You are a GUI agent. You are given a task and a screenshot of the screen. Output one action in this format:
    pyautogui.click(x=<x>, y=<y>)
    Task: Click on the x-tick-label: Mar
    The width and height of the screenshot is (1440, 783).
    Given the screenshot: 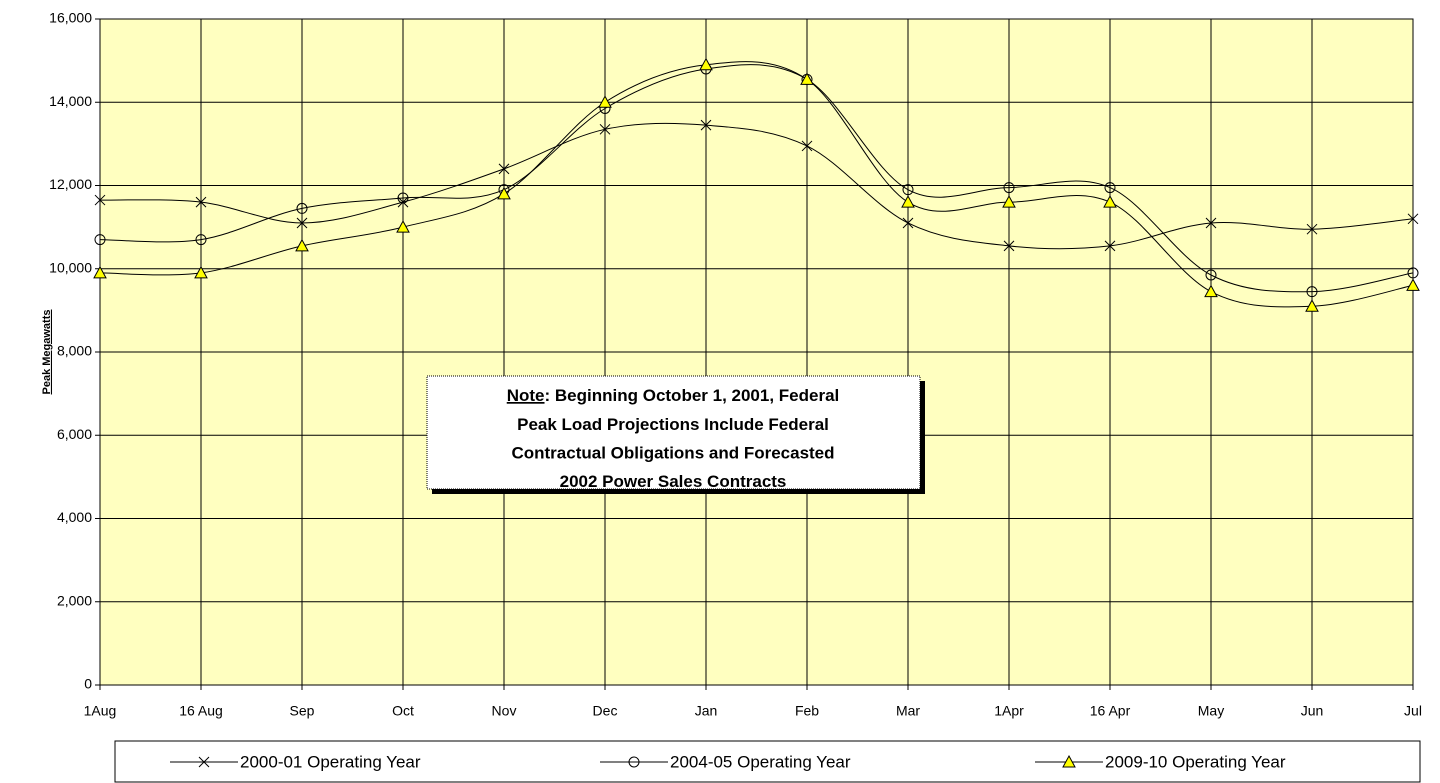 What is the action you would take?
    pyautogui.click(x=908, y=711)
    